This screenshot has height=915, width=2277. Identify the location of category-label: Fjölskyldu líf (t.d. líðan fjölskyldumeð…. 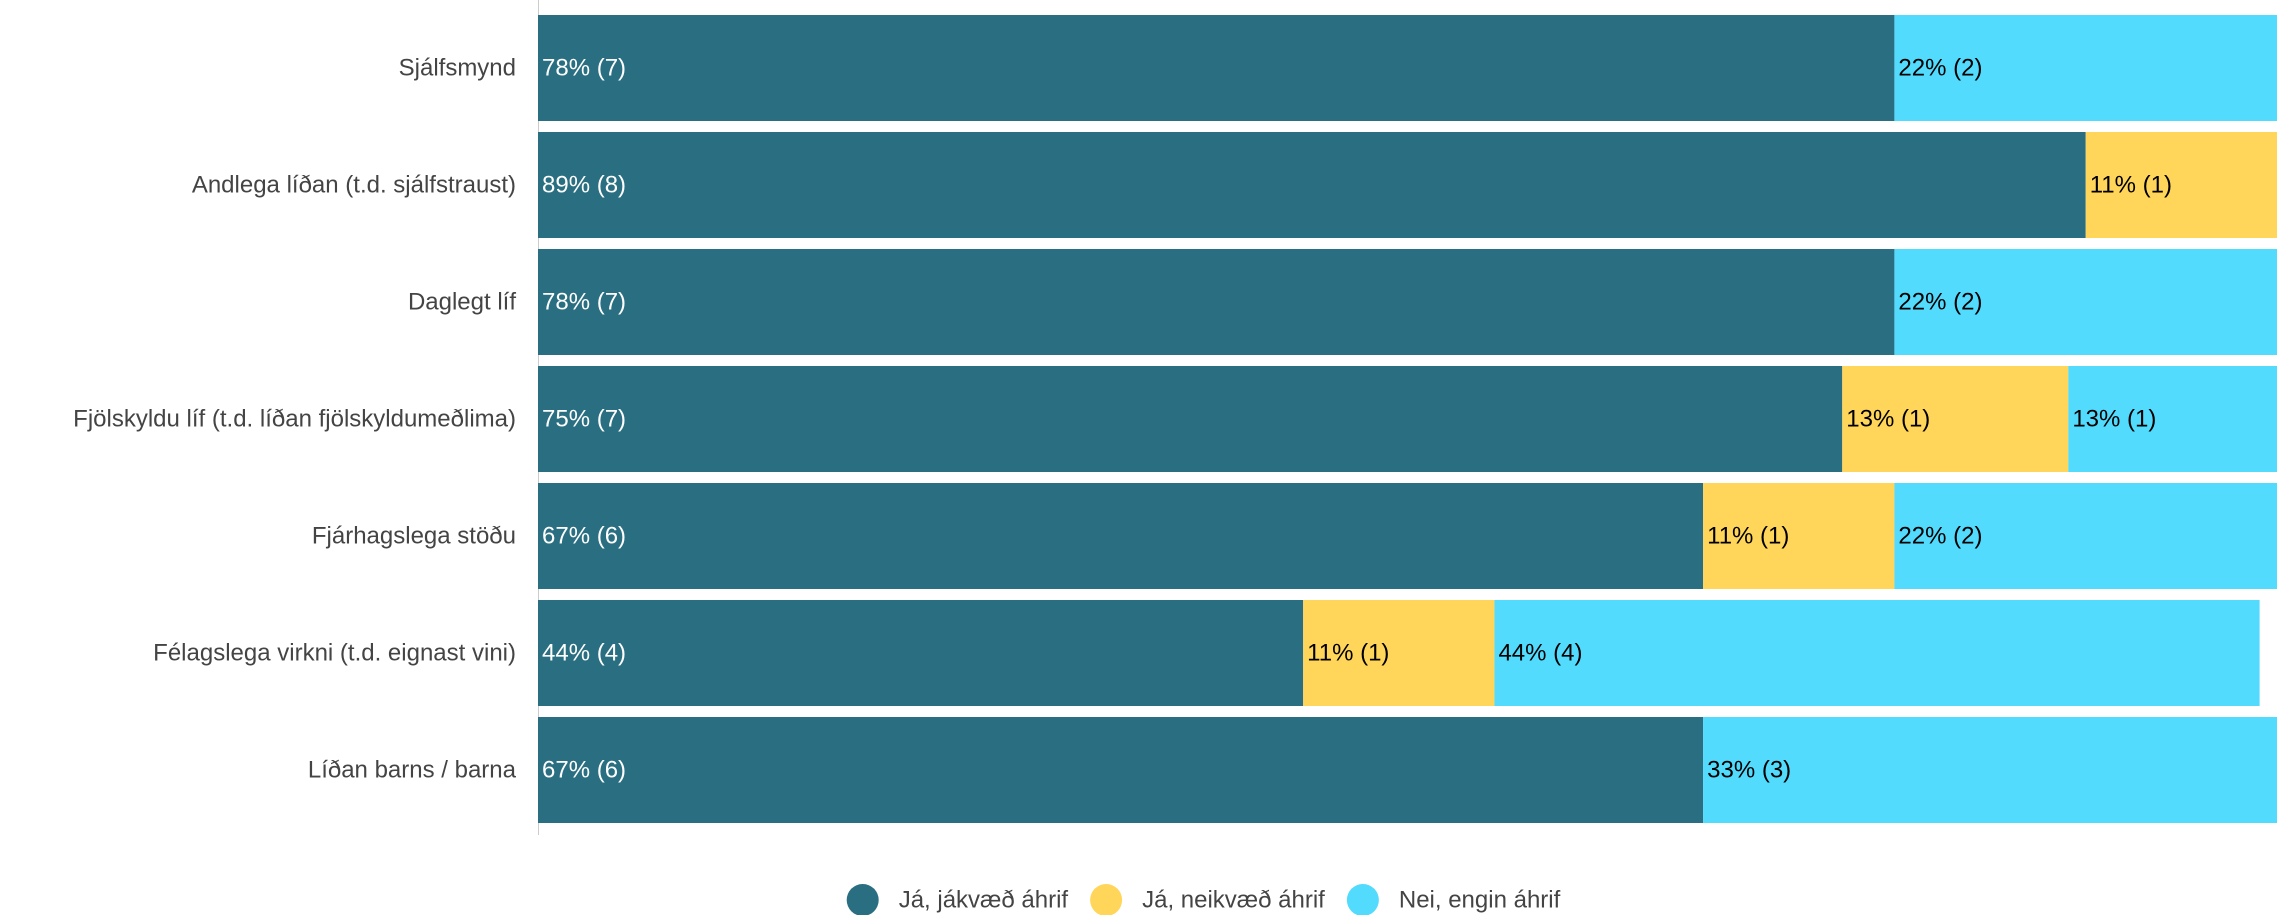
(294, 419).